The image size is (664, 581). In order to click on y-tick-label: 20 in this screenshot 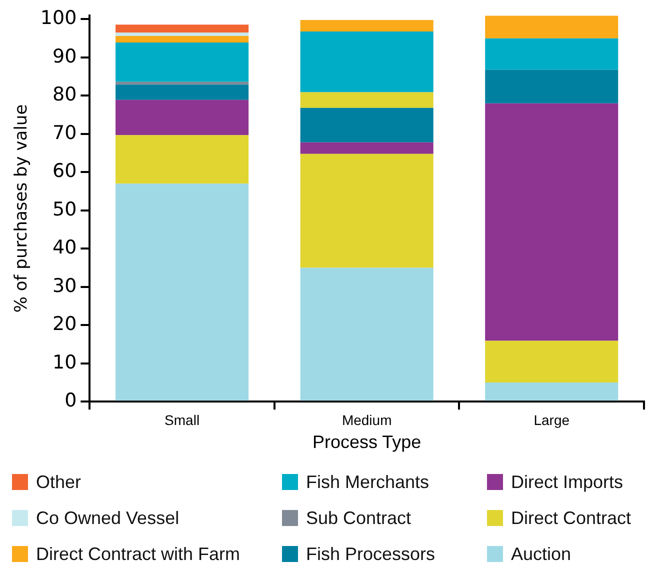, I will do `click(64, 324)`.